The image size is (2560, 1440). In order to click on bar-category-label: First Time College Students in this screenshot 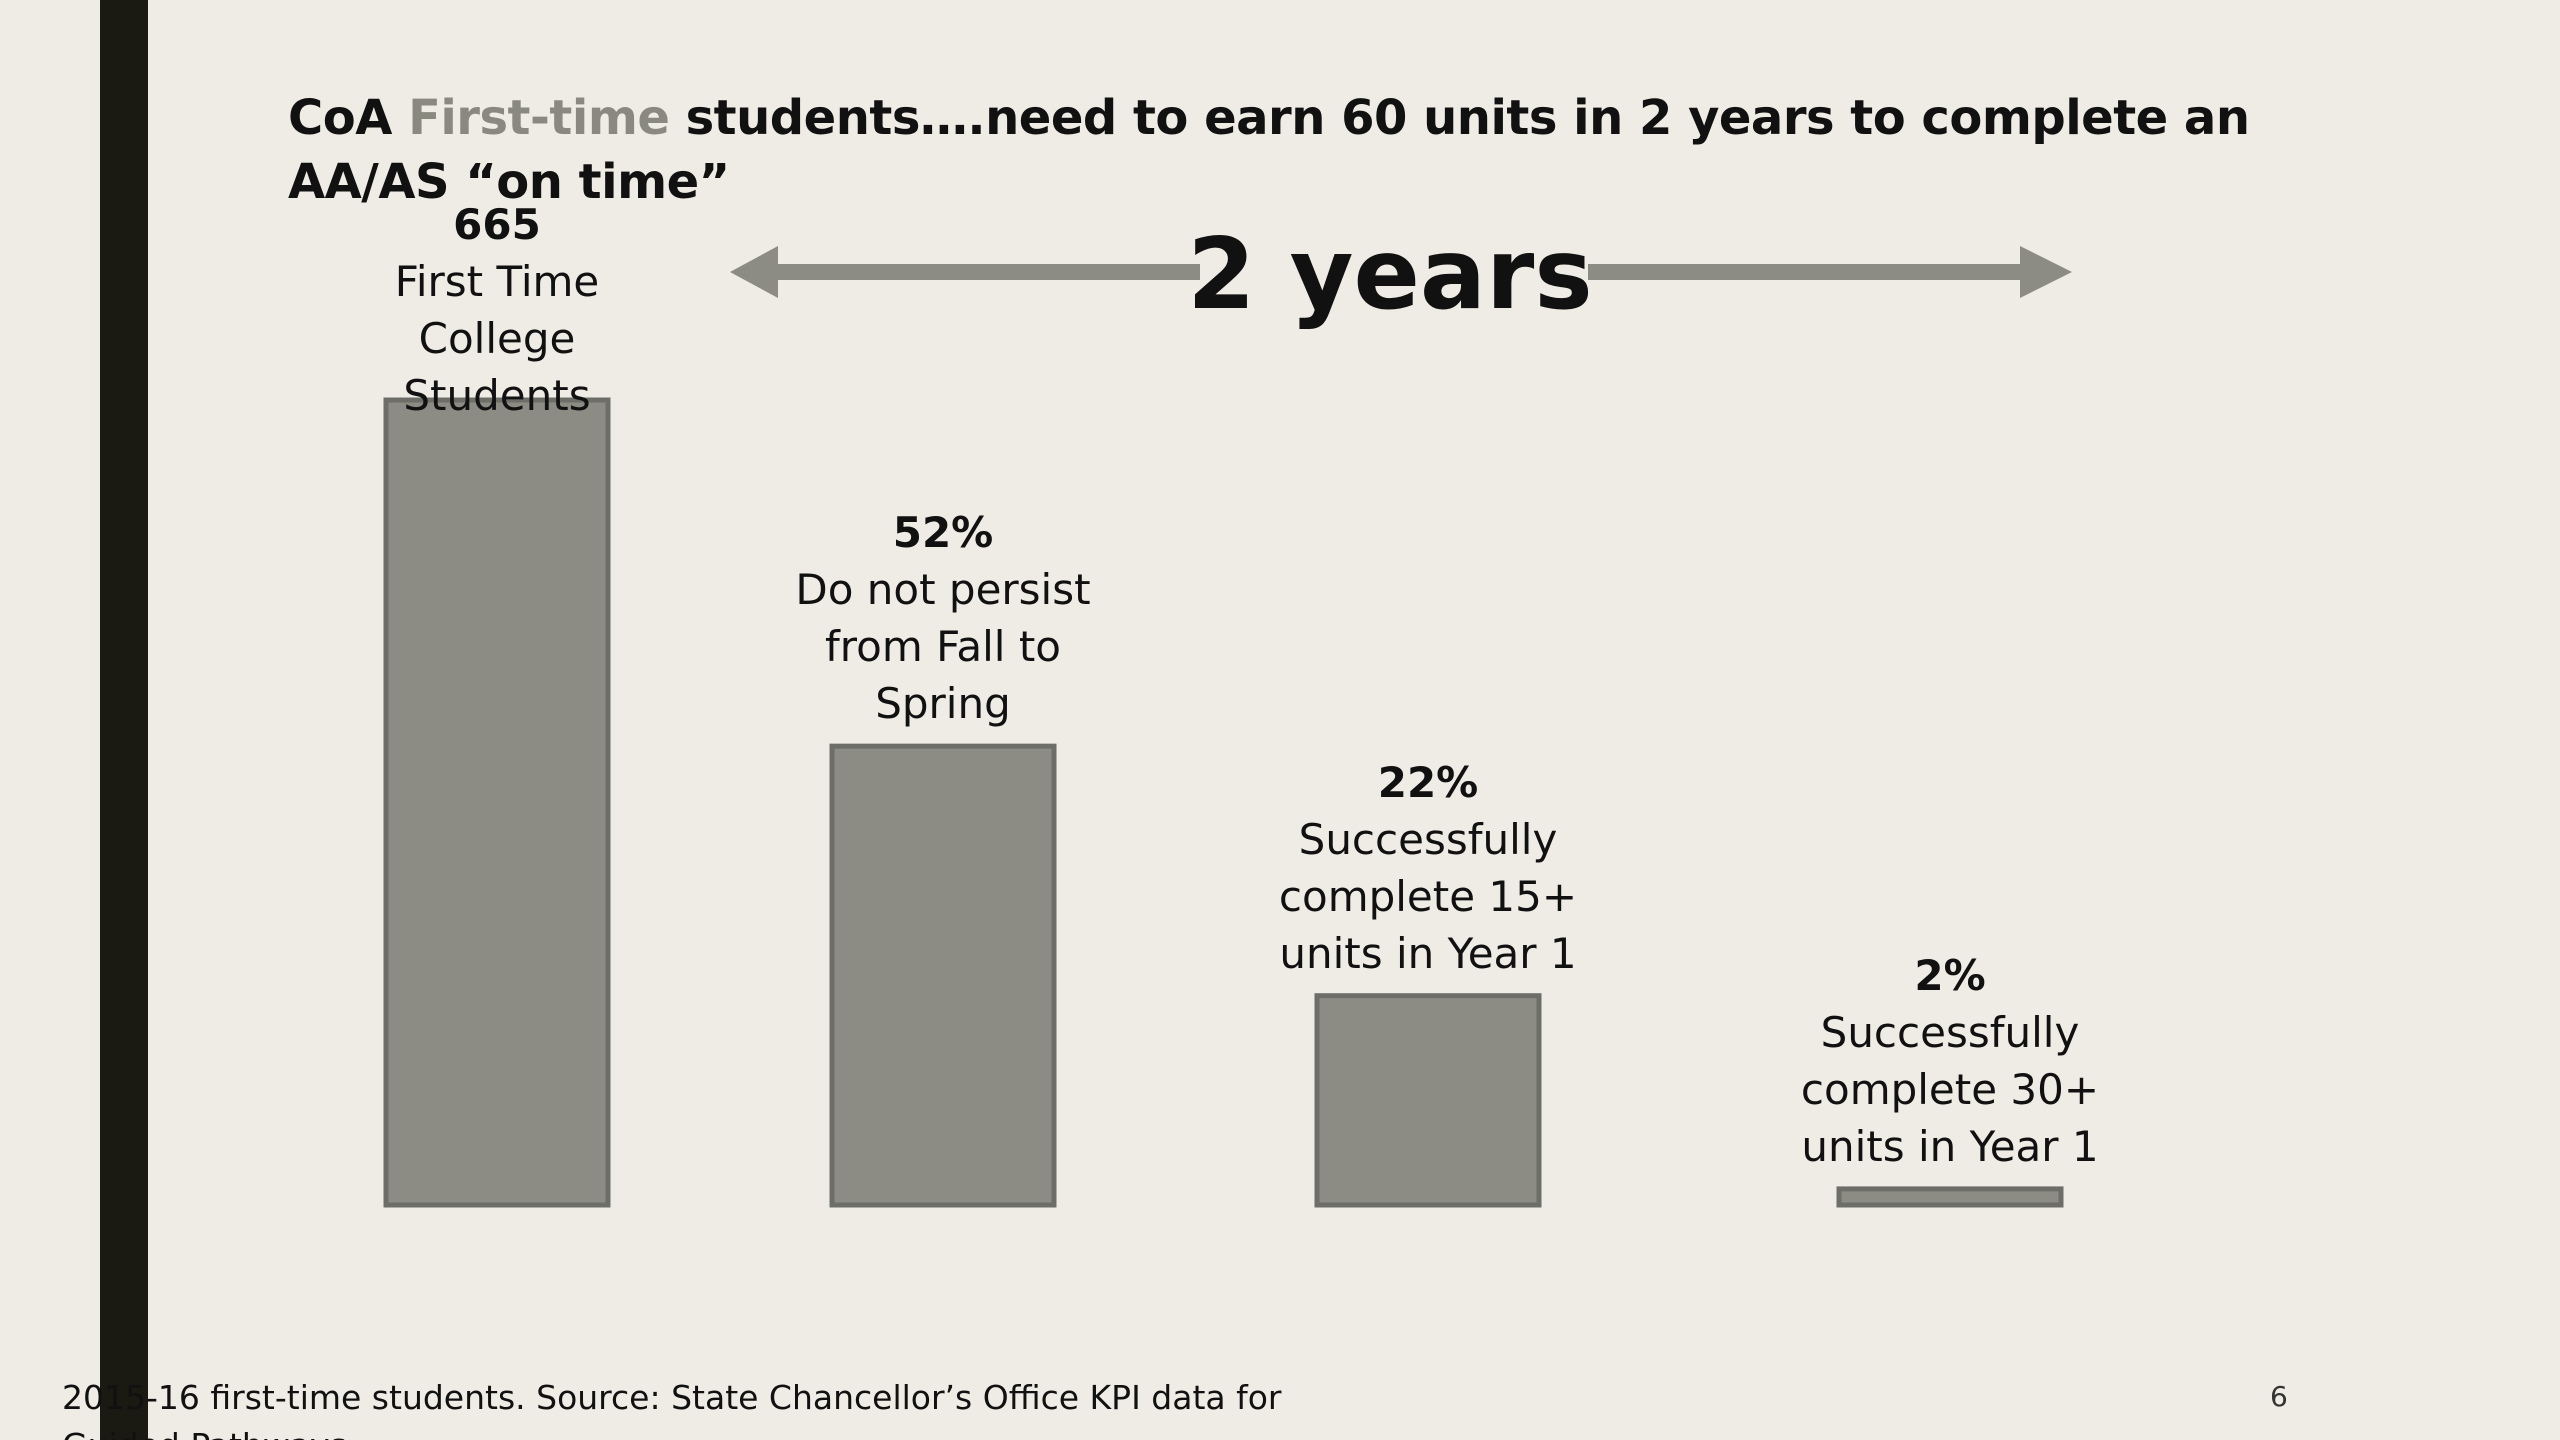, I will do `click(497, 338)`.